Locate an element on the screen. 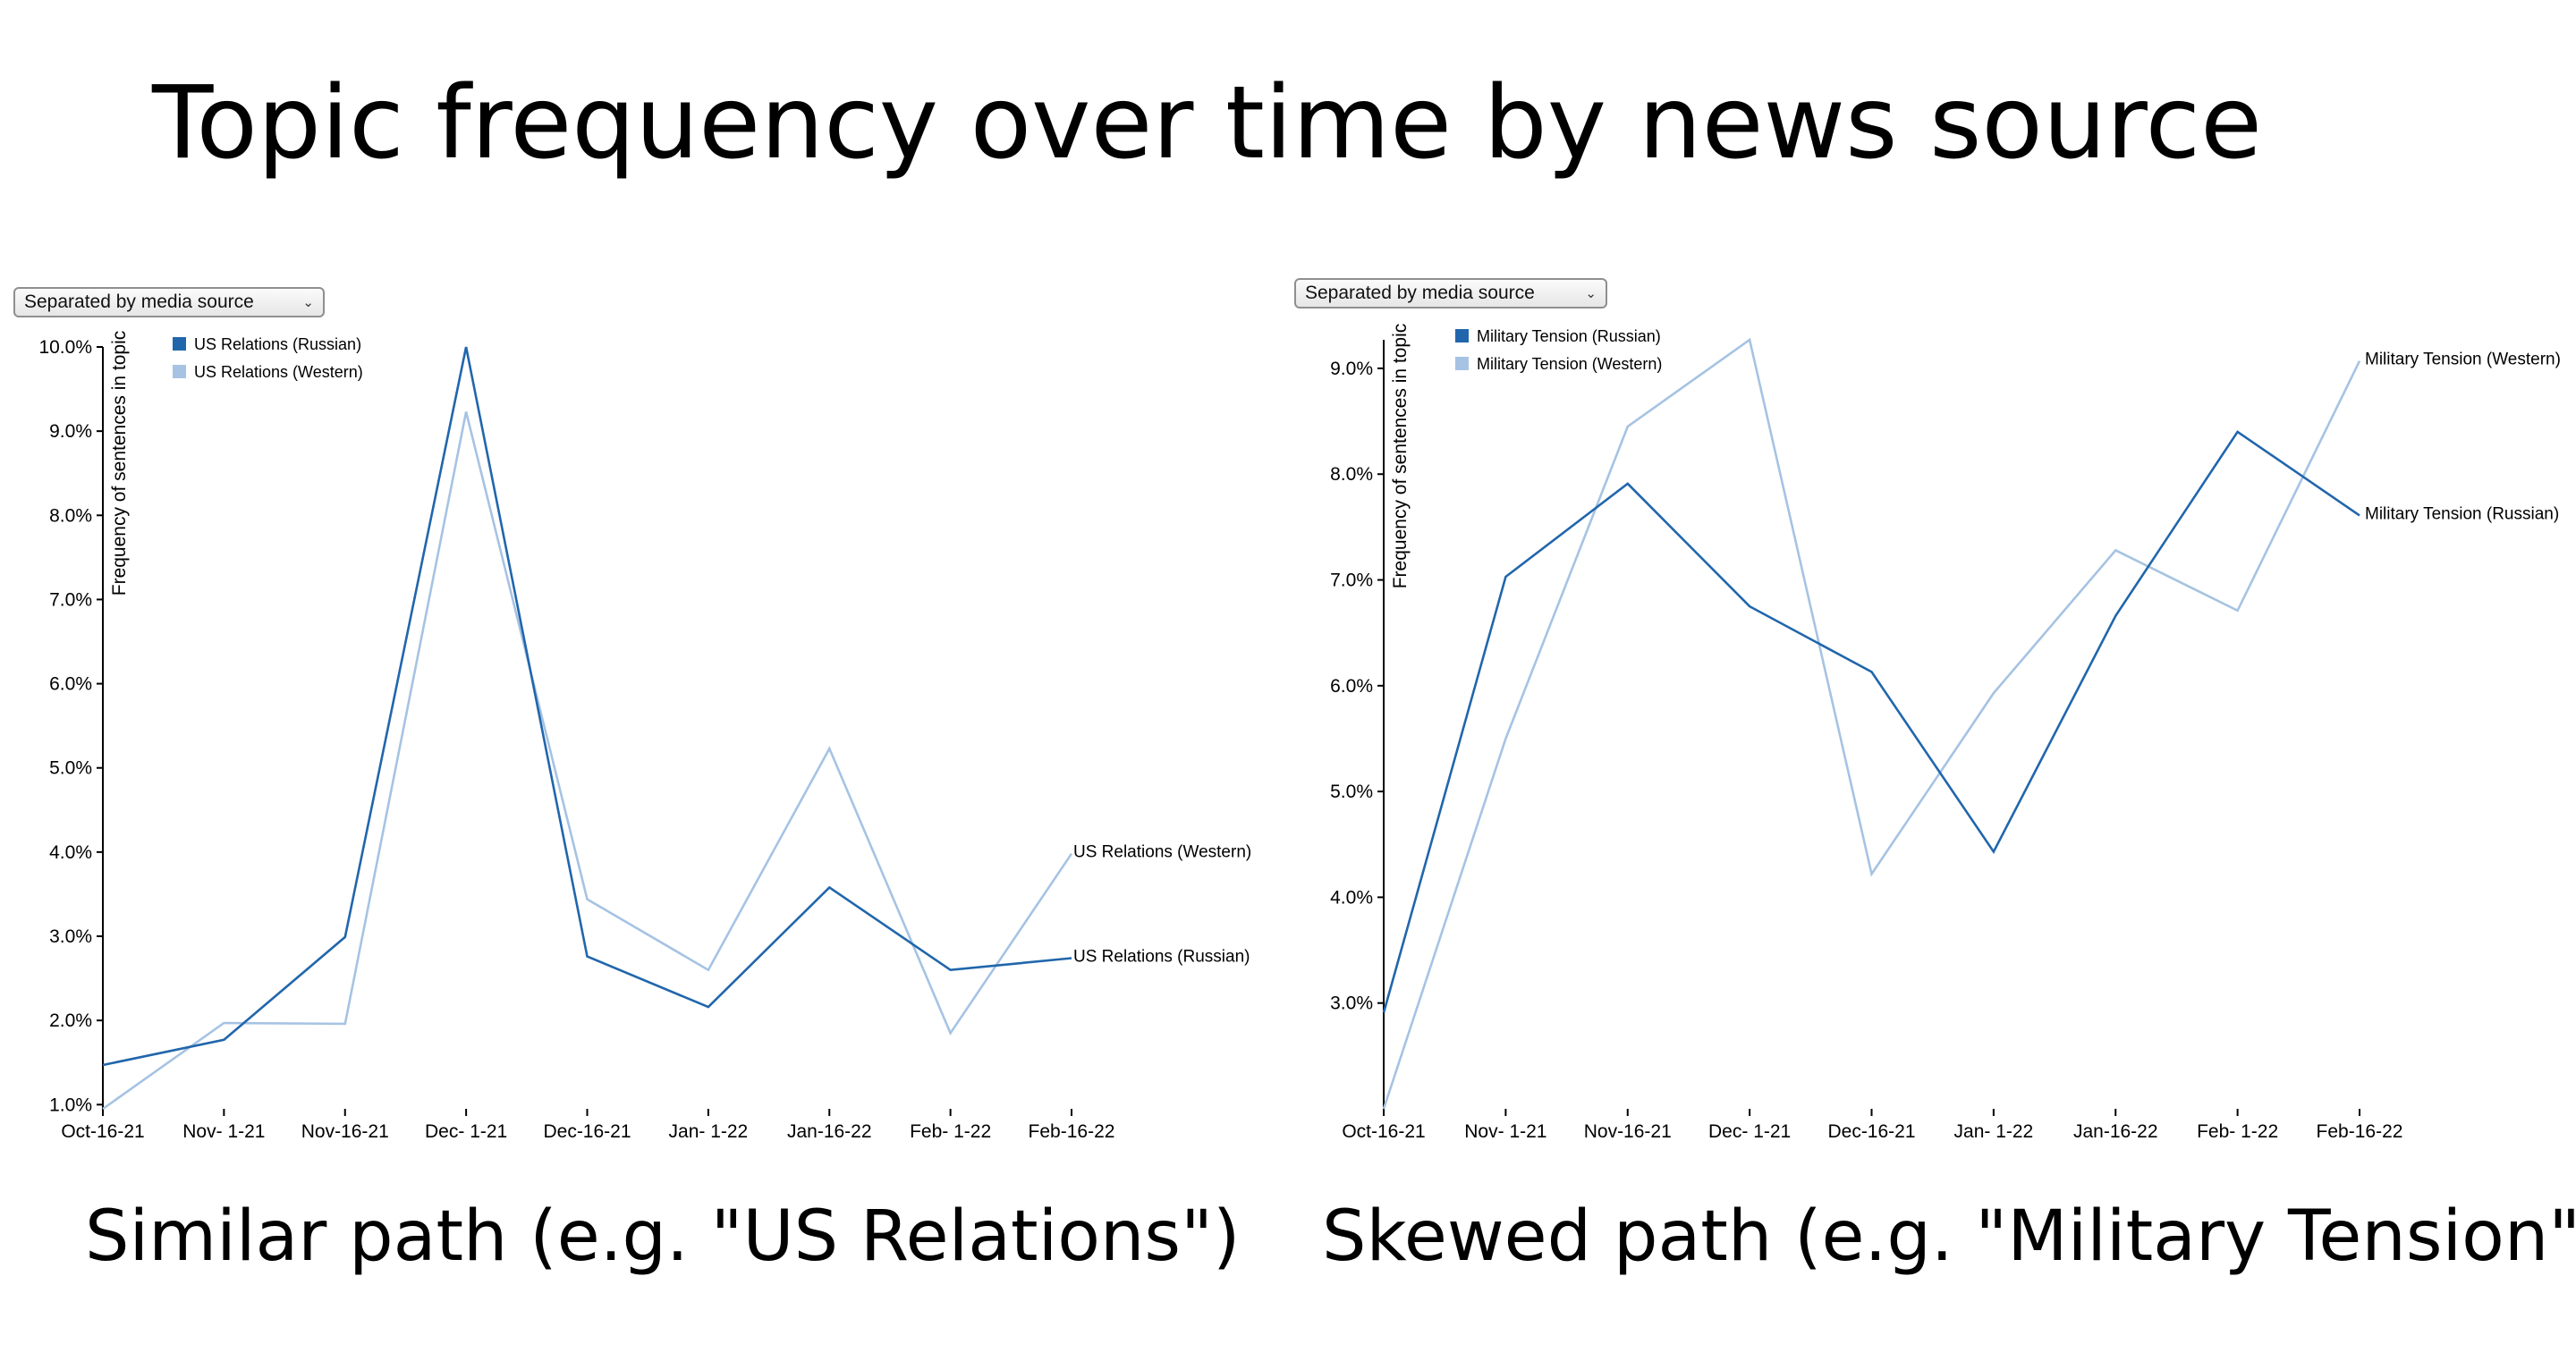  end-label-russian: US Relations (Russian) is located at coordinates (1161, 956).